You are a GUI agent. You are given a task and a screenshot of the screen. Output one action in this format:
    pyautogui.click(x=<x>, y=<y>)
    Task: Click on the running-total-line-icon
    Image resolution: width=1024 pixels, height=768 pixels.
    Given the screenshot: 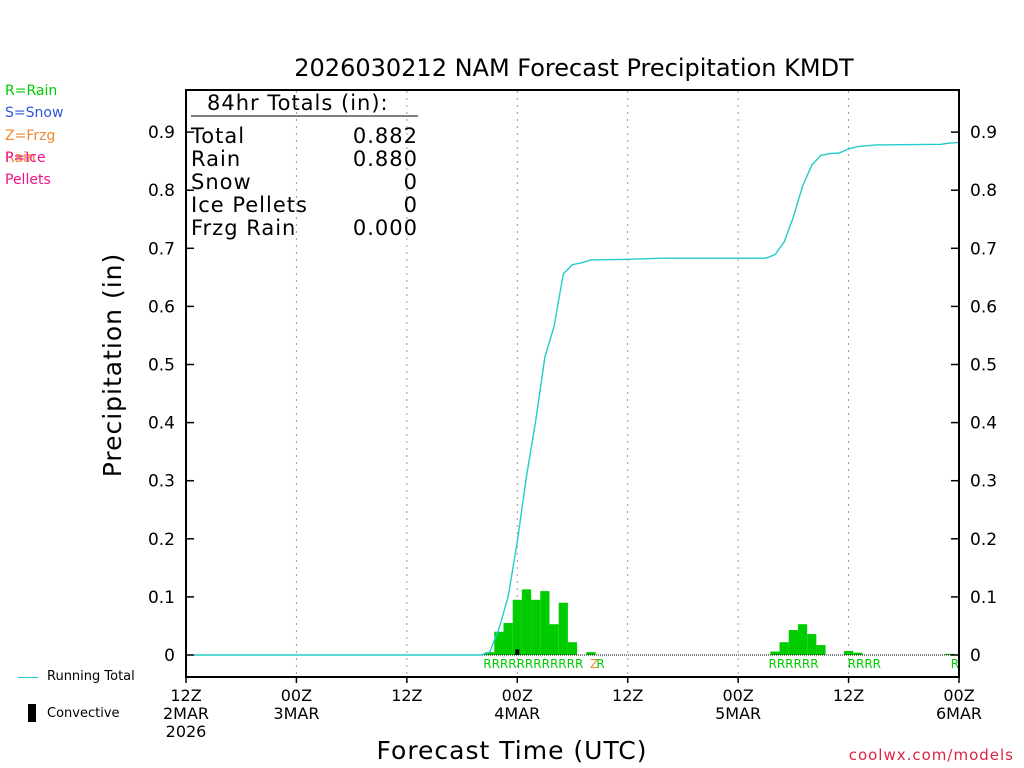 What is the action you would take?
    pyautogui.click(x=28, y=677)
    